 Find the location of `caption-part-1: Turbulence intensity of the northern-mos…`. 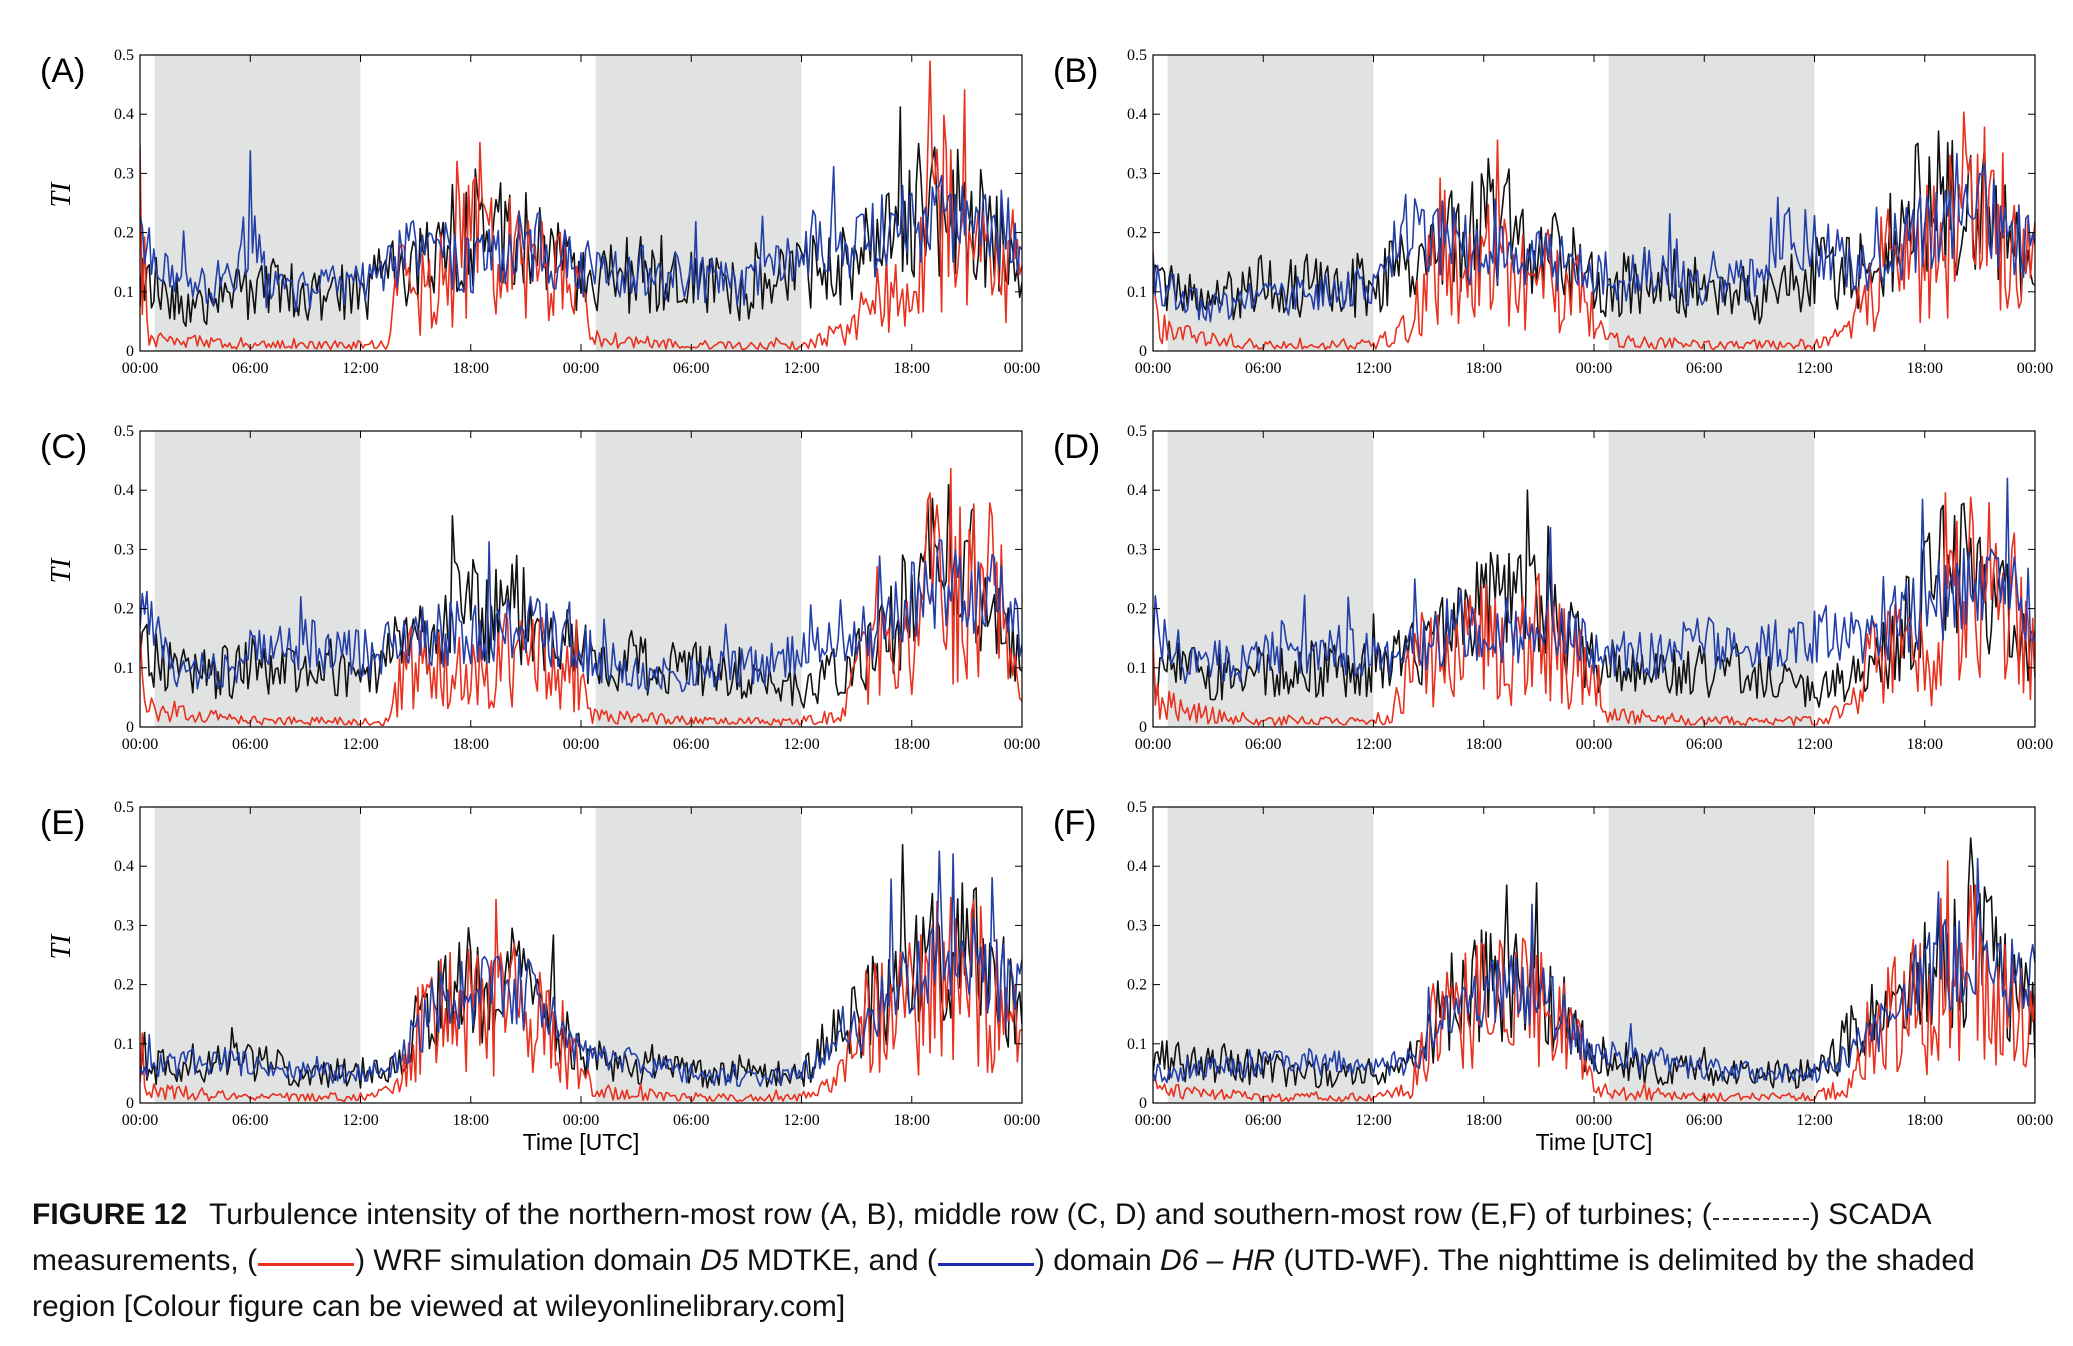

caption-part-1: Turbulence intensity of the northern-mos… is located at coordinates (960, 1214).